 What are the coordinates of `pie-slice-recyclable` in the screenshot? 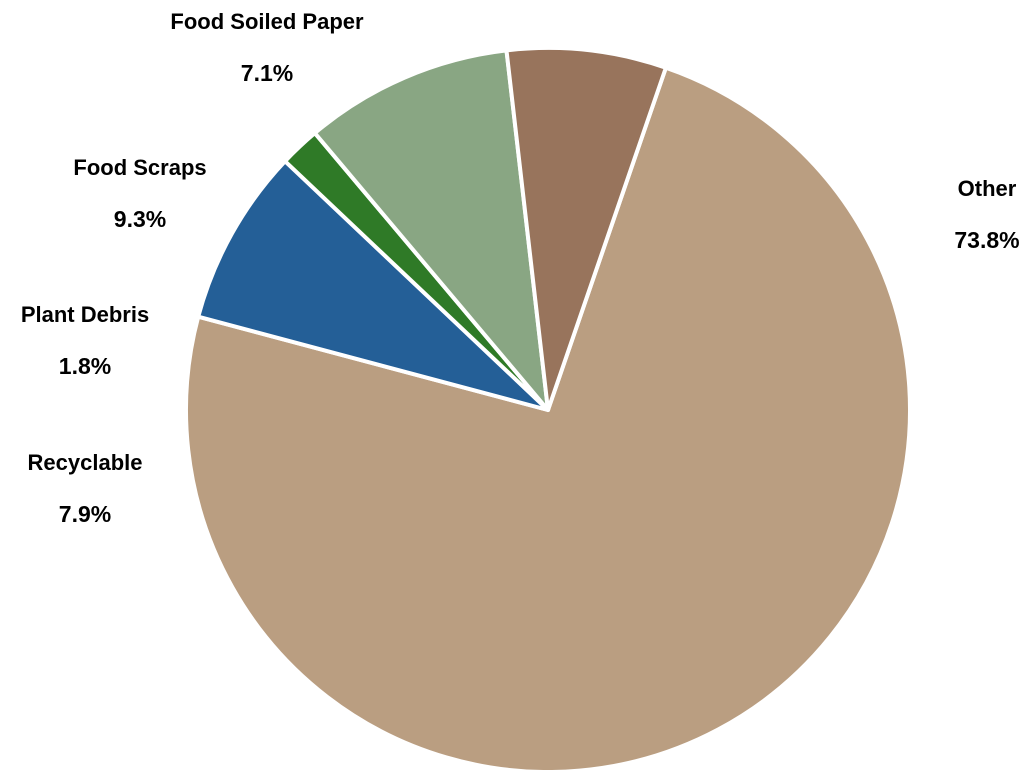 It's located at (373, 285).